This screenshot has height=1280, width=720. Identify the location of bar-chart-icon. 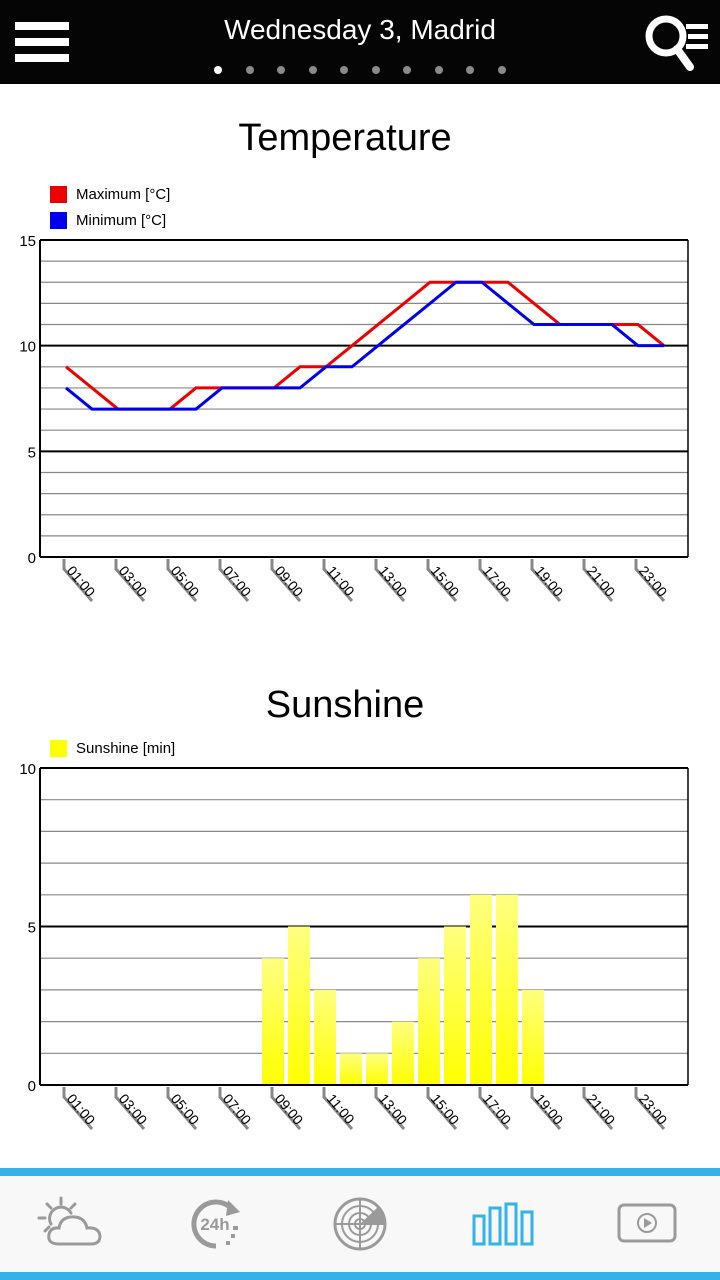
(503, 1224).